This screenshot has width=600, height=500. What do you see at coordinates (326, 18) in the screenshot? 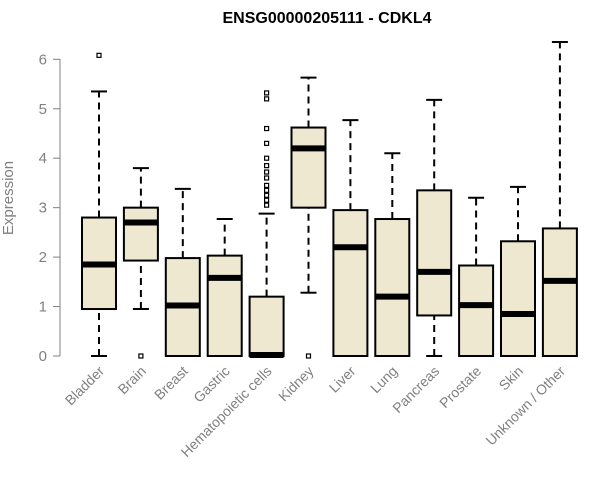
I see `chart-title: ENSG00000205111 - CDKL4` at bounding box center [326, 18].